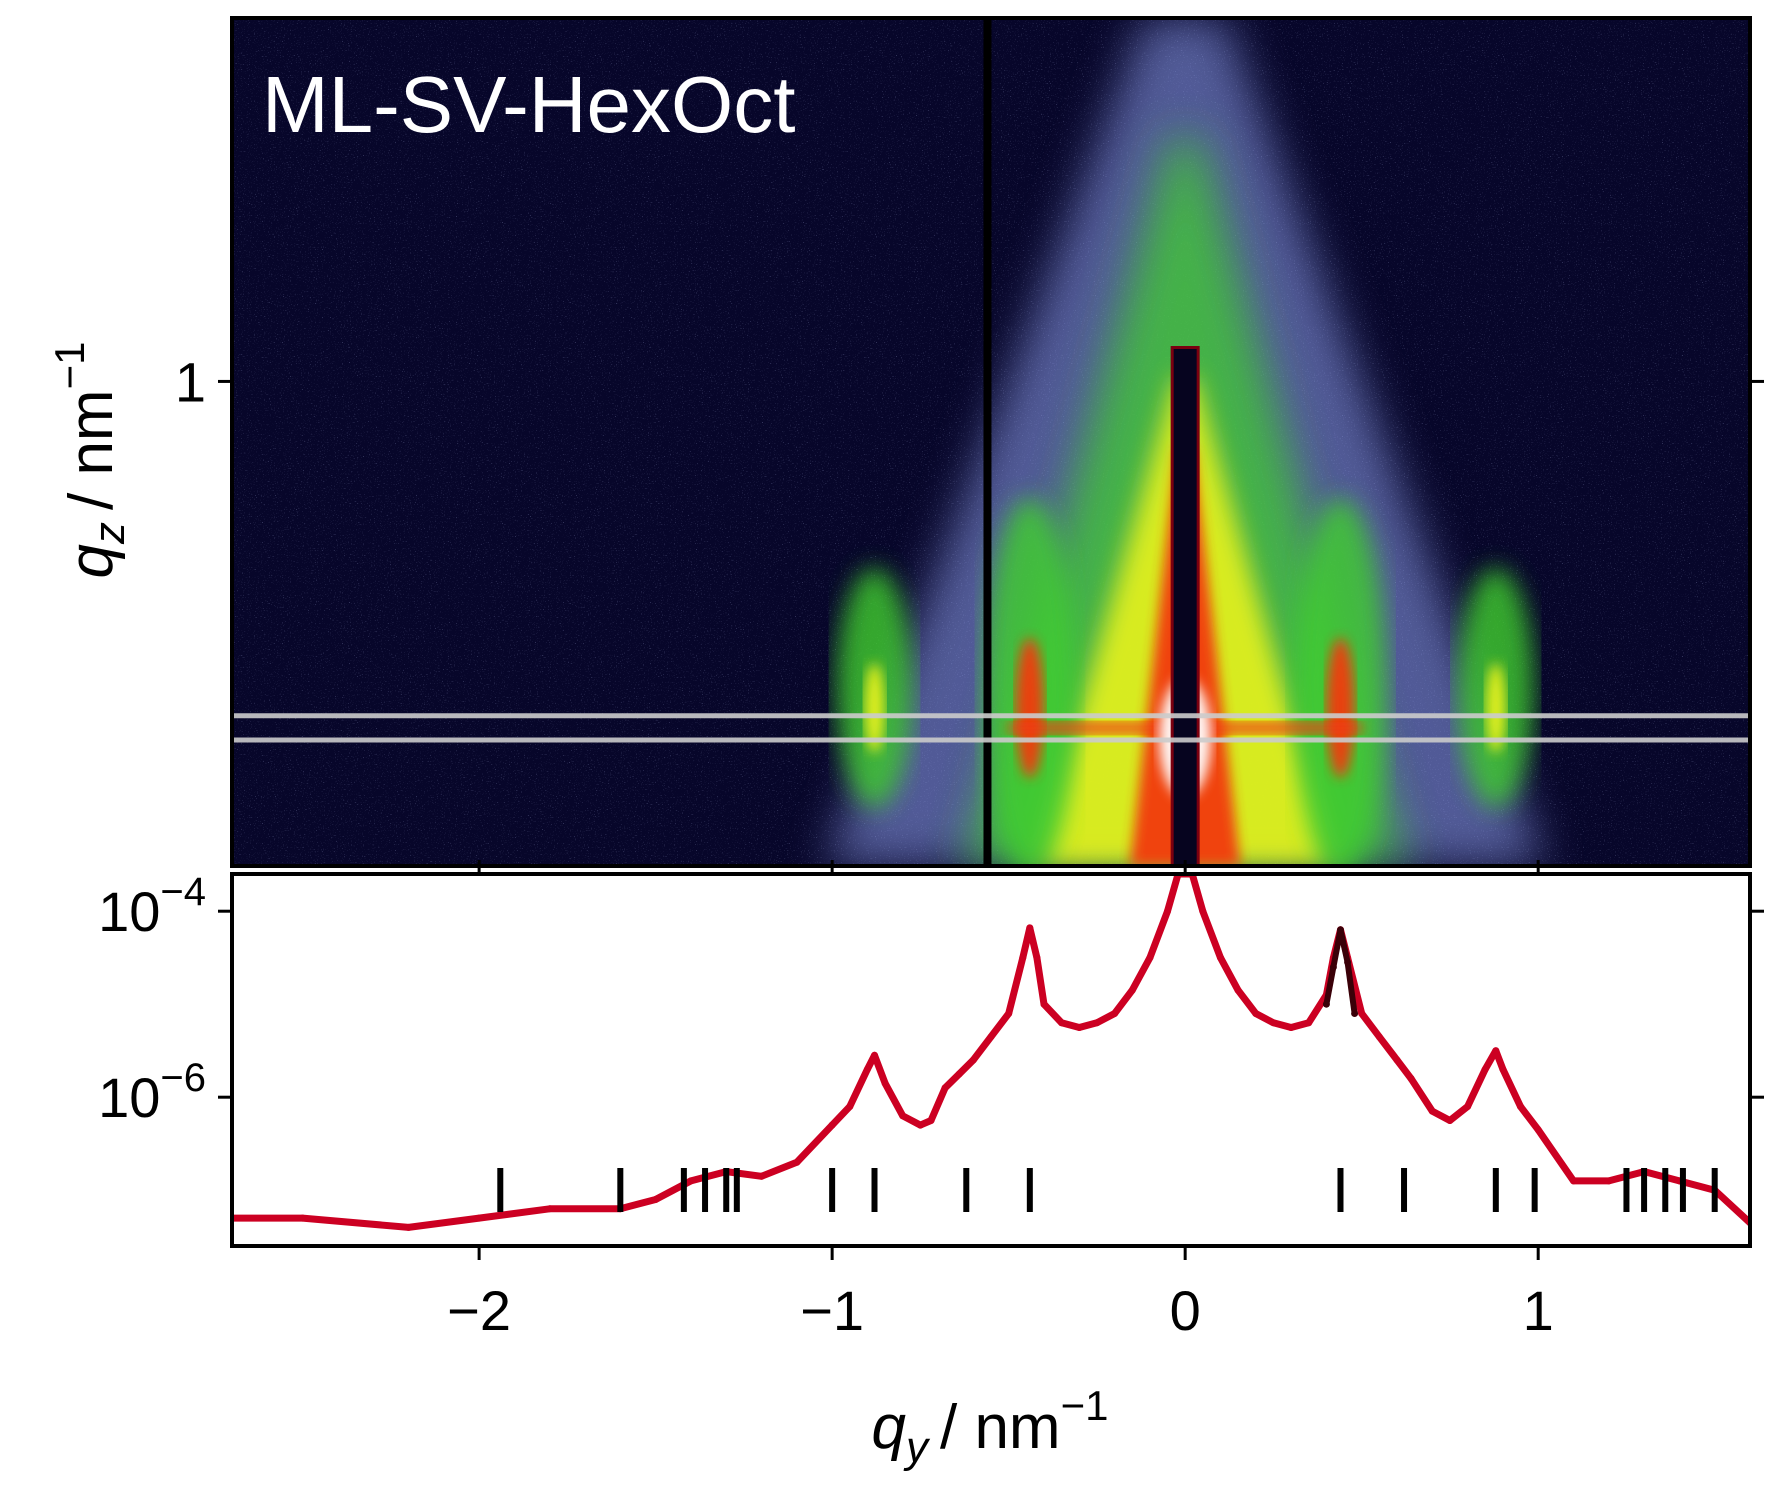  What do you see at coordinates (183, 1078) in the screenshot?
I see `y-tick-exp: −6` at bounding box center [183, 1078].